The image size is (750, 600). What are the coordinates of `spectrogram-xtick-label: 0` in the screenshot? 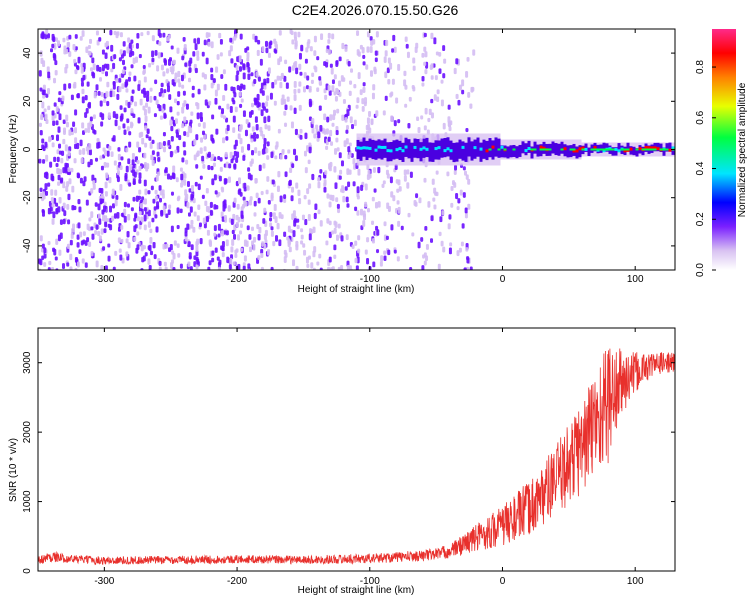 It's located at (503, 279).